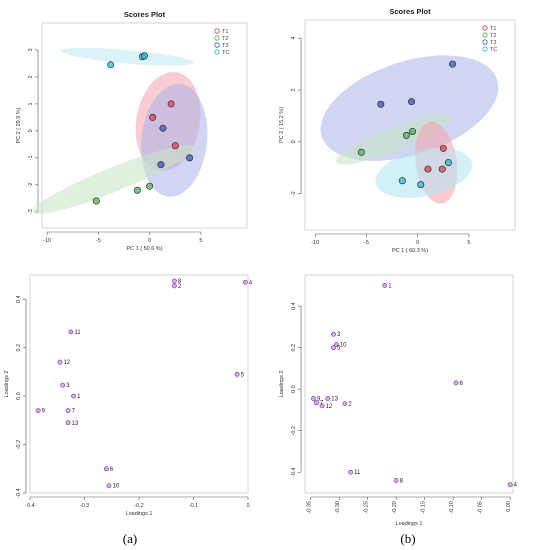  Describe the element at coordinates (409, 524) in the screenshot. I see `x-axis-label: Loadings 1` at that location.